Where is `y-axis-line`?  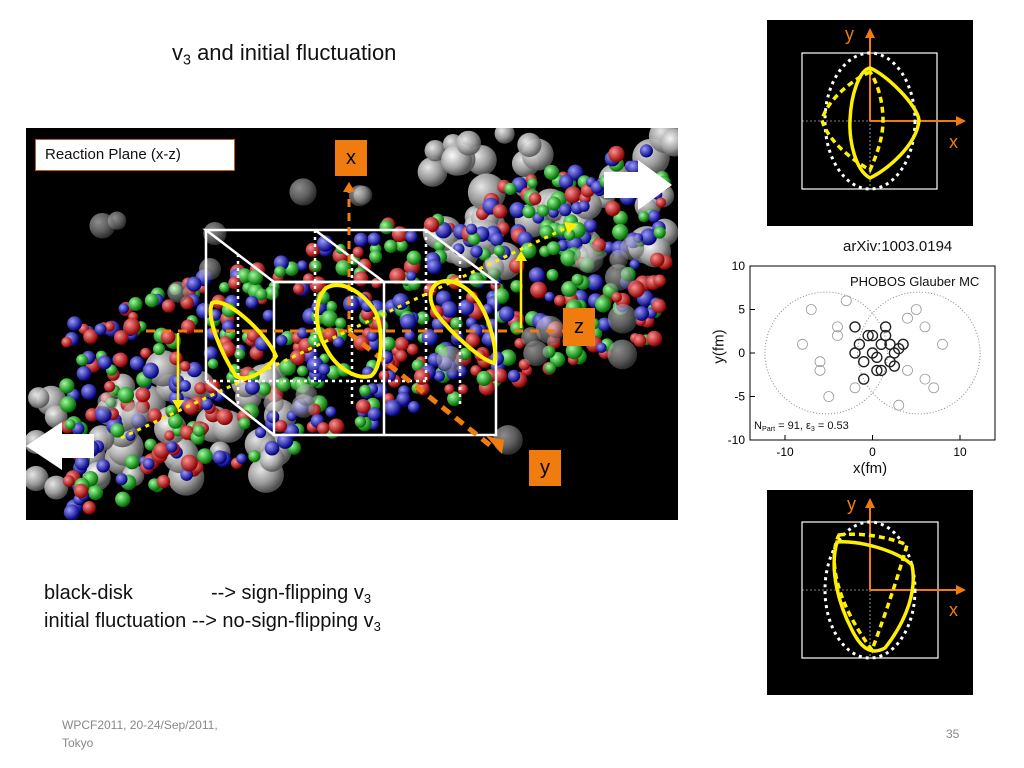 y-axis-line is located at coordinates (420, 389).